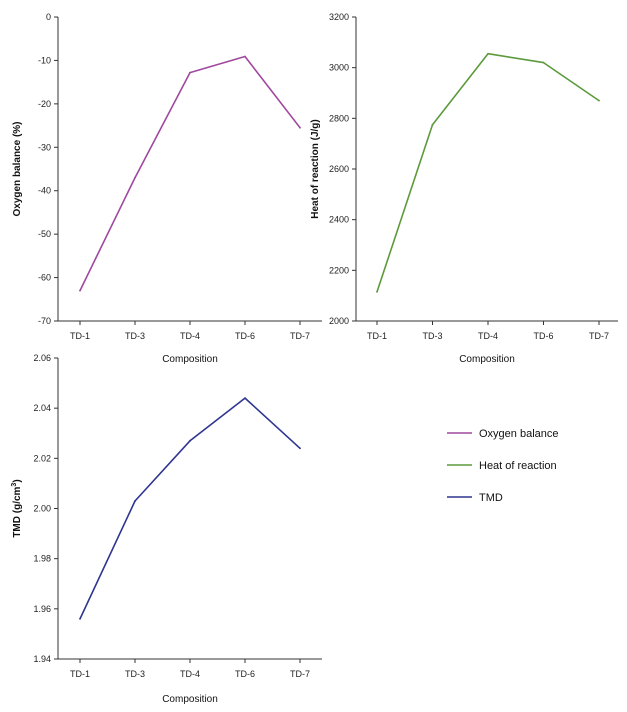 Image resolution: width=627 pixels, height=712 pixels. What do you see at coordinates (518, 466) in the screenshot?
I see `legend-label-heat-of-reaction: Heat of reaction` at bounding box center [518, 466].